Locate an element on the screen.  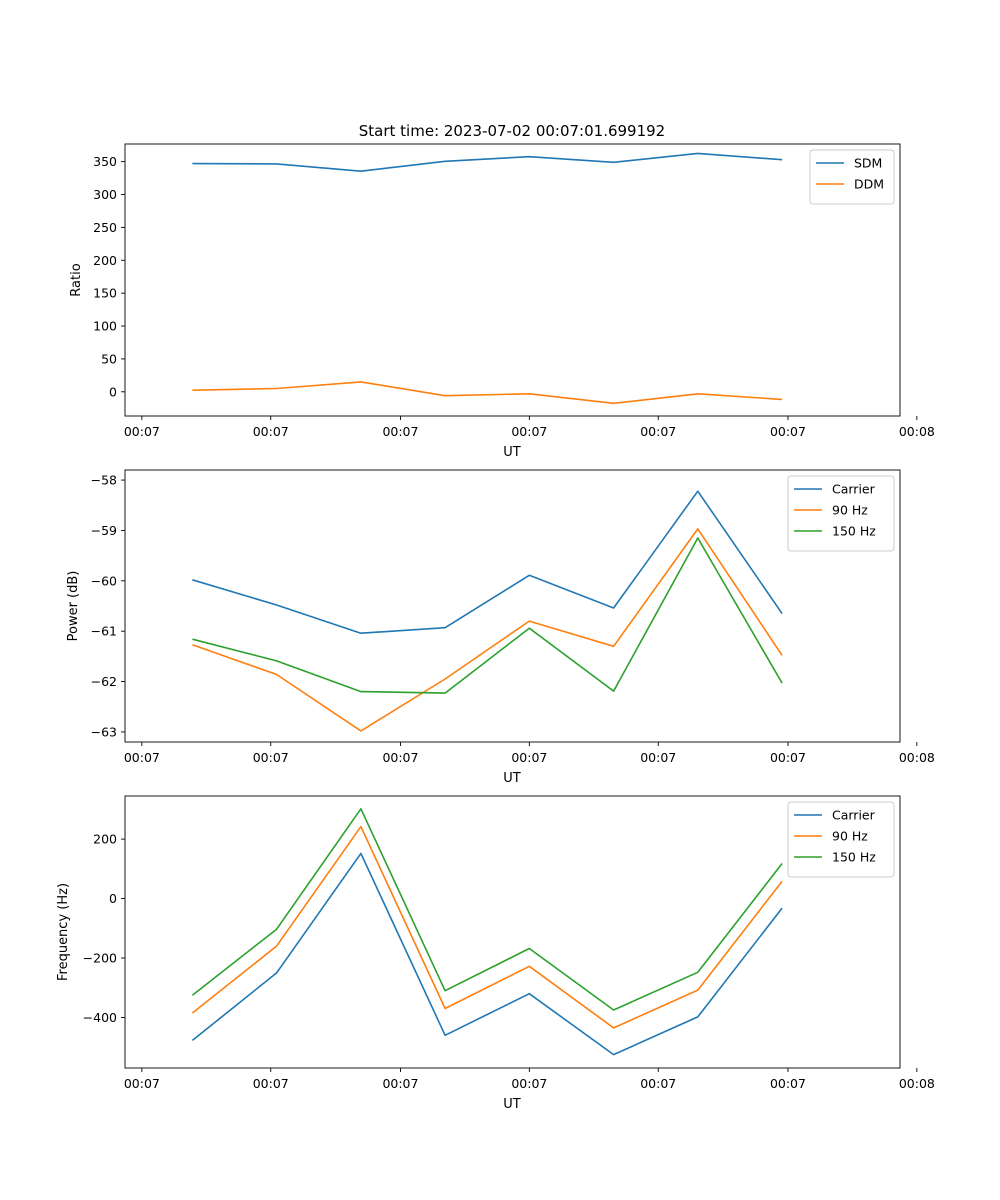
frequency-legend-label: 150 Hz is located at coordinates (854, 857).